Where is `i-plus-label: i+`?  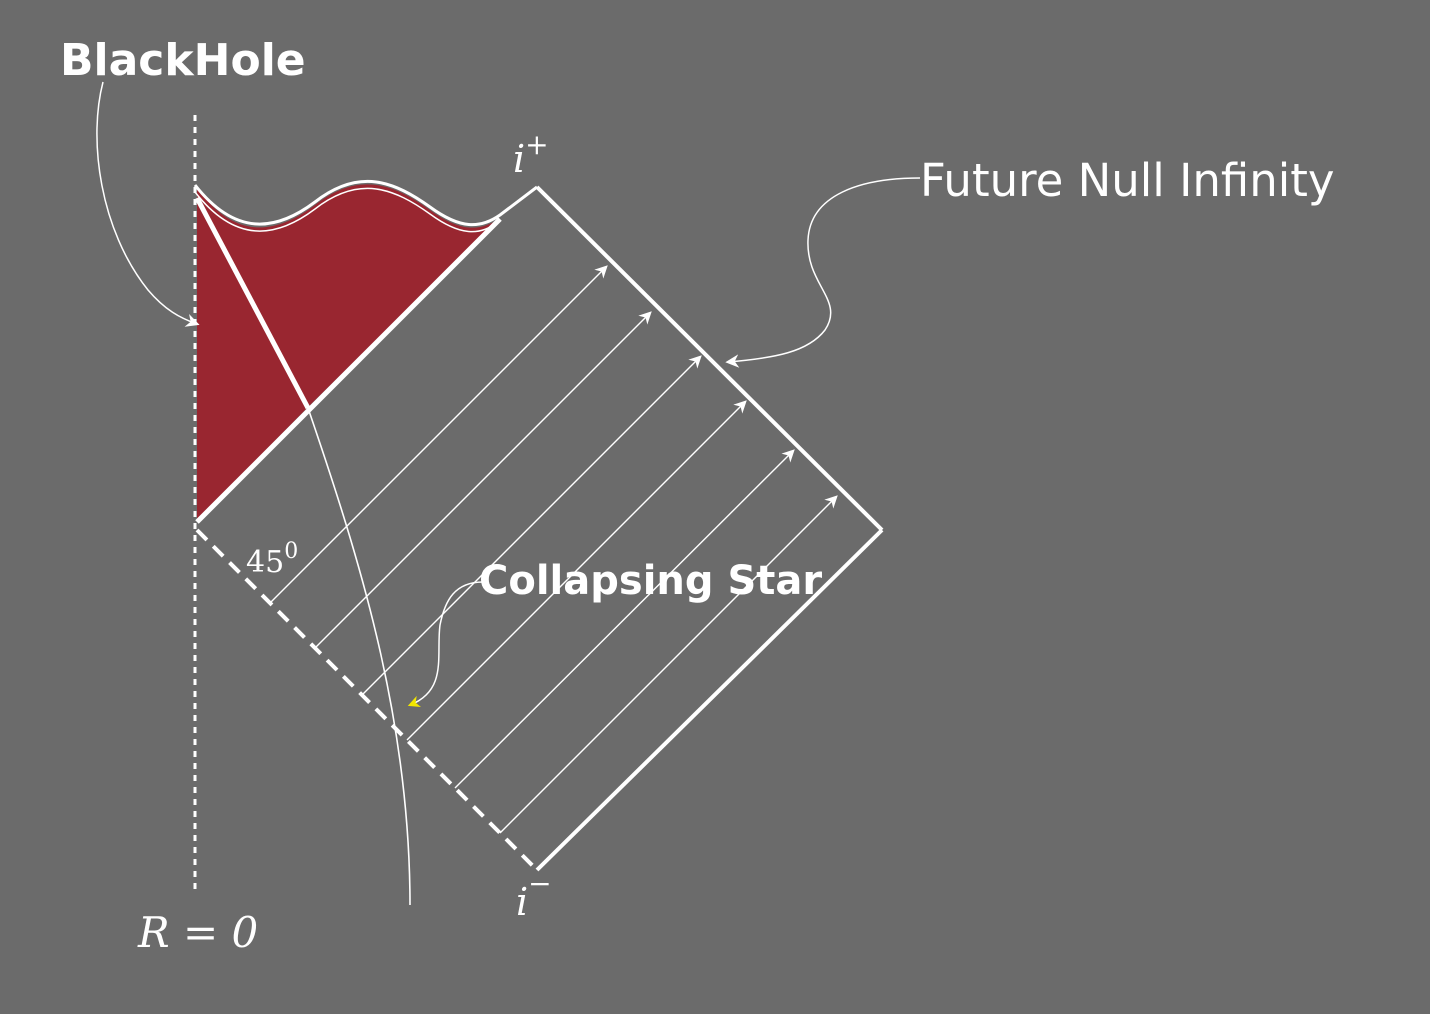
i-plus-label: i+ is located at coordinates (531, 154).